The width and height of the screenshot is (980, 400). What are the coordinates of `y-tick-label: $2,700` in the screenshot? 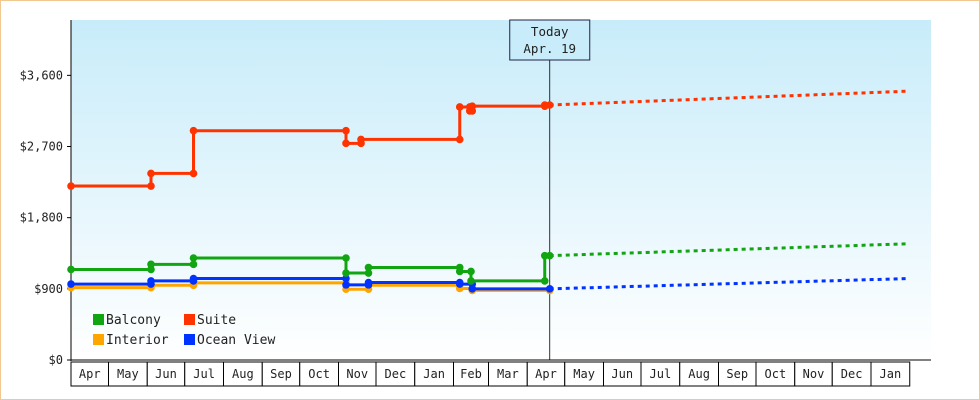 It's located at (41, 147).